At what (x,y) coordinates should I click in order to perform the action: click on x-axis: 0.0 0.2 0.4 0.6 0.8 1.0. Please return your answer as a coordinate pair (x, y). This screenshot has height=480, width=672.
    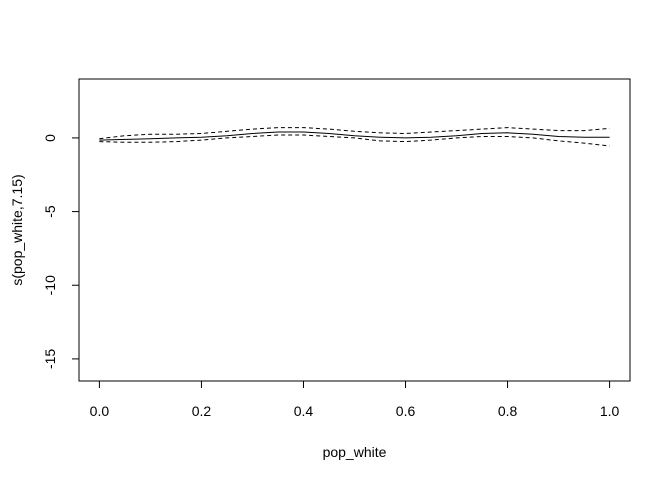
    Looking at the image, I should click on (355, 399).